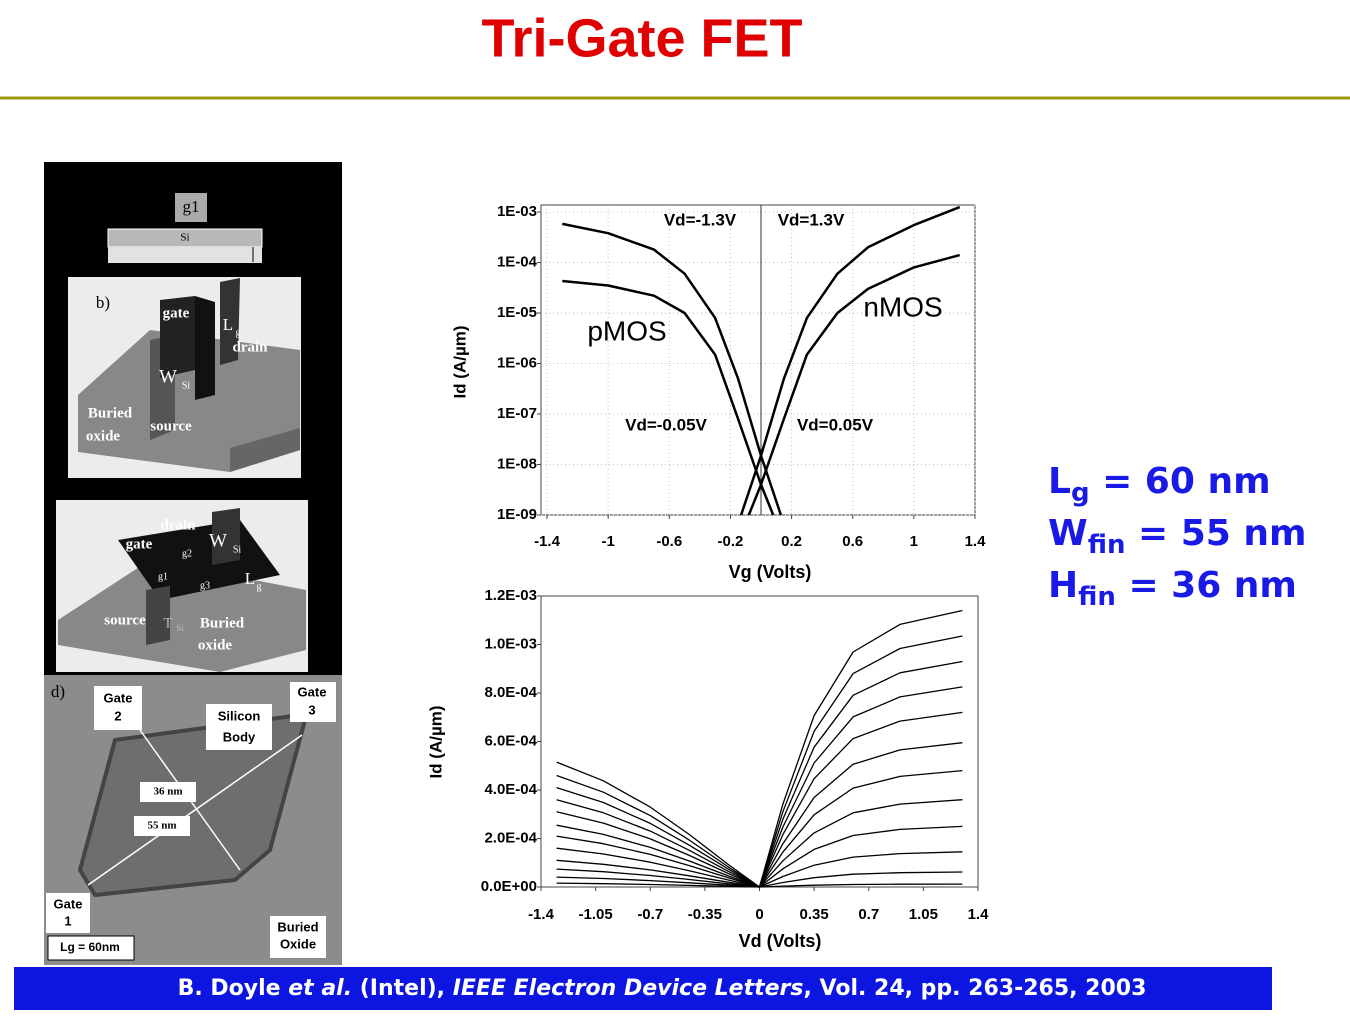 The width and height of the screenshot is (1350, 1026). What do you see at coordinates (1159, 484) in the screenshot?
I see `spec: Lg = 60 nm` at bounding box center [1159, 484].